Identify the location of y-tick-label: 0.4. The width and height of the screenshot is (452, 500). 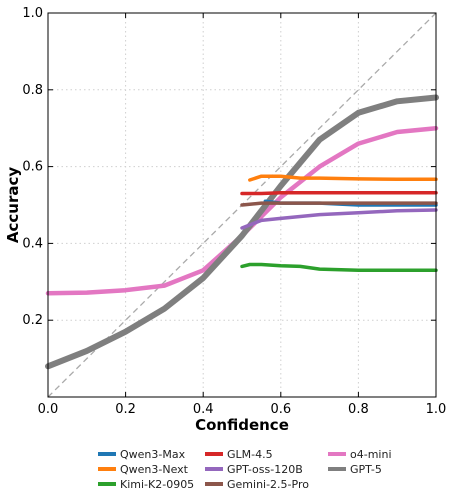
(32, 243).